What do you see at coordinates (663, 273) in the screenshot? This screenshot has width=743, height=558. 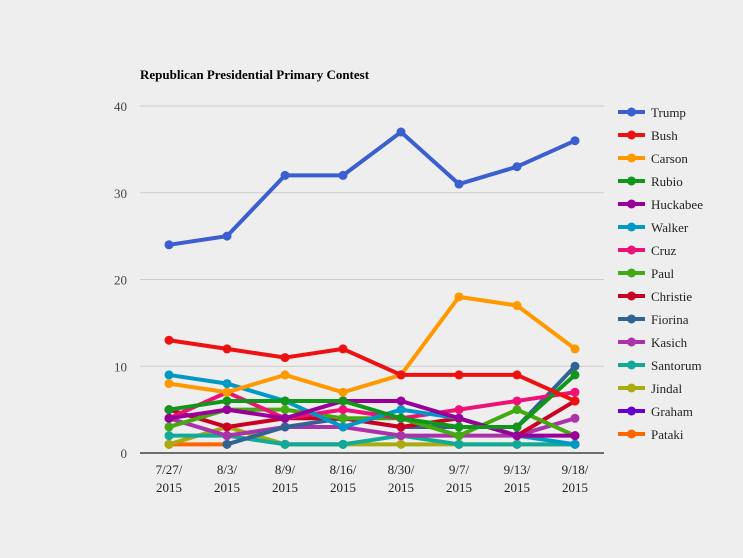 I see `legend-label: Paul` at bounding box center [663, 273].